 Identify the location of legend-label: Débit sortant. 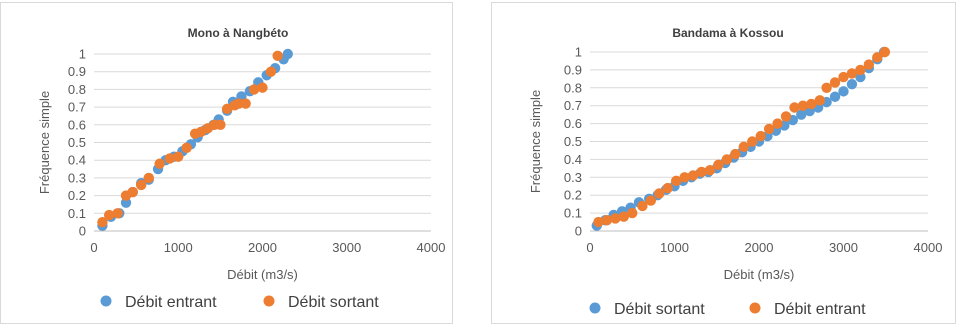
(333, 302).